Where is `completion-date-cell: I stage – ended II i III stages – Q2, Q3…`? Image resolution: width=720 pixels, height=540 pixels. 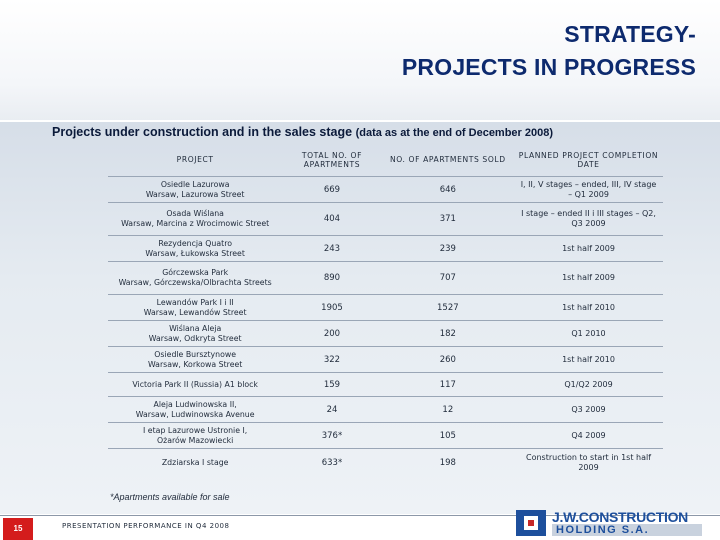 completion-date-cell: I stage – ended II i III stages – Q2, Q3… is located at coordinates (588, 219).